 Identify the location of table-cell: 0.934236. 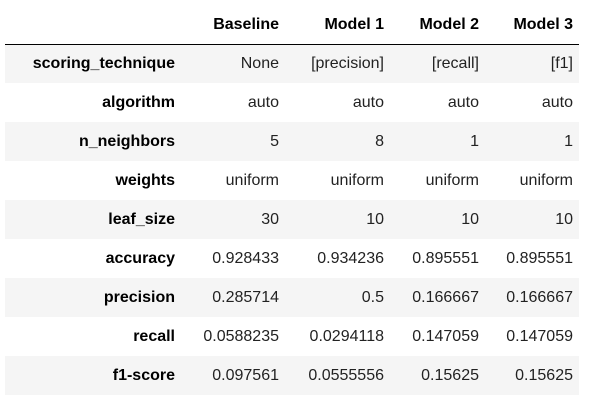
(350, 258).